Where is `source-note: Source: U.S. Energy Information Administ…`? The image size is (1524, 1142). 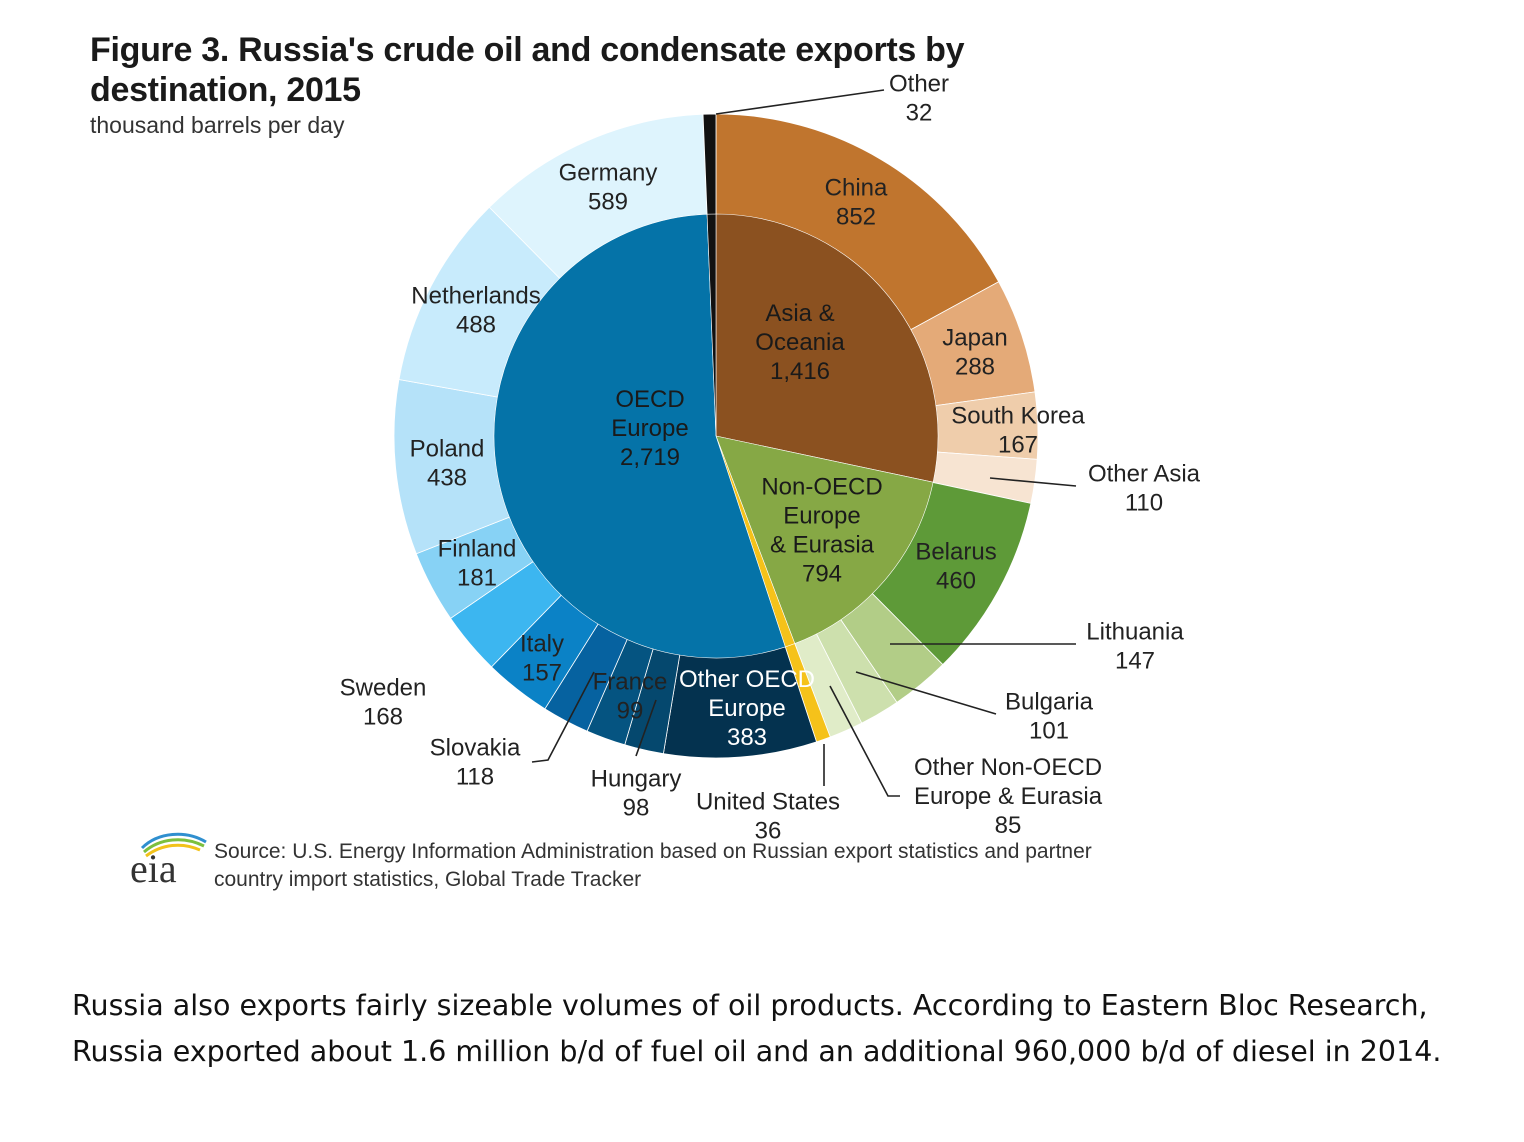
source-note: Source: U.S. Energy Information Administ… is located at coordinates (714, 866).